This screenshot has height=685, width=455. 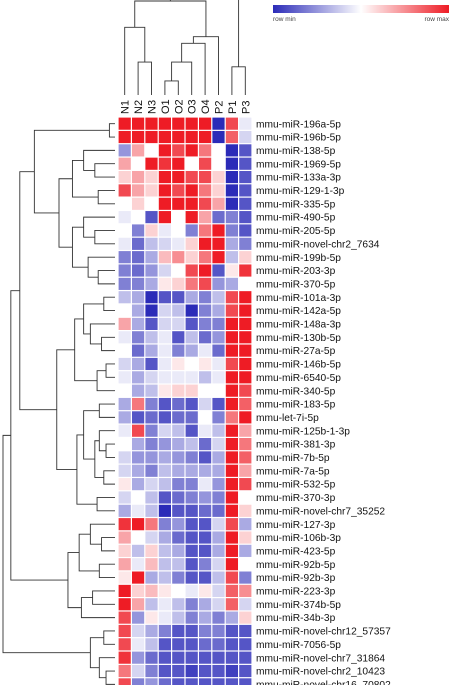 I want to click on row-label: mmu-miR-7056-5p, so click(x=298, y=645).